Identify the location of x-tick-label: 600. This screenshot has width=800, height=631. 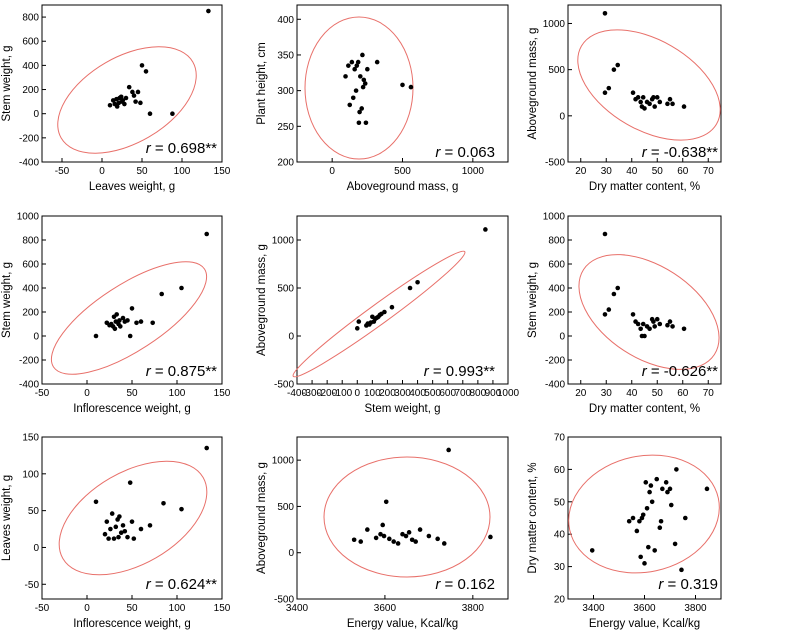
(447, 393).